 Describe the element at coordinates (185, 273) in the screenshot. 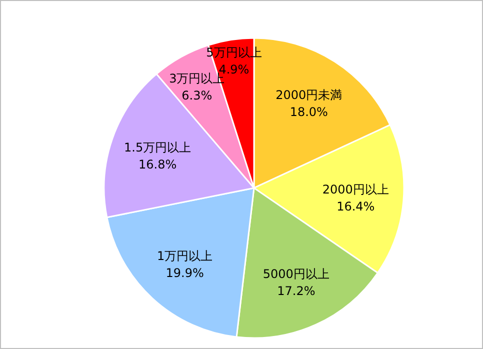

I see `data-label: 19.9%` at that location.